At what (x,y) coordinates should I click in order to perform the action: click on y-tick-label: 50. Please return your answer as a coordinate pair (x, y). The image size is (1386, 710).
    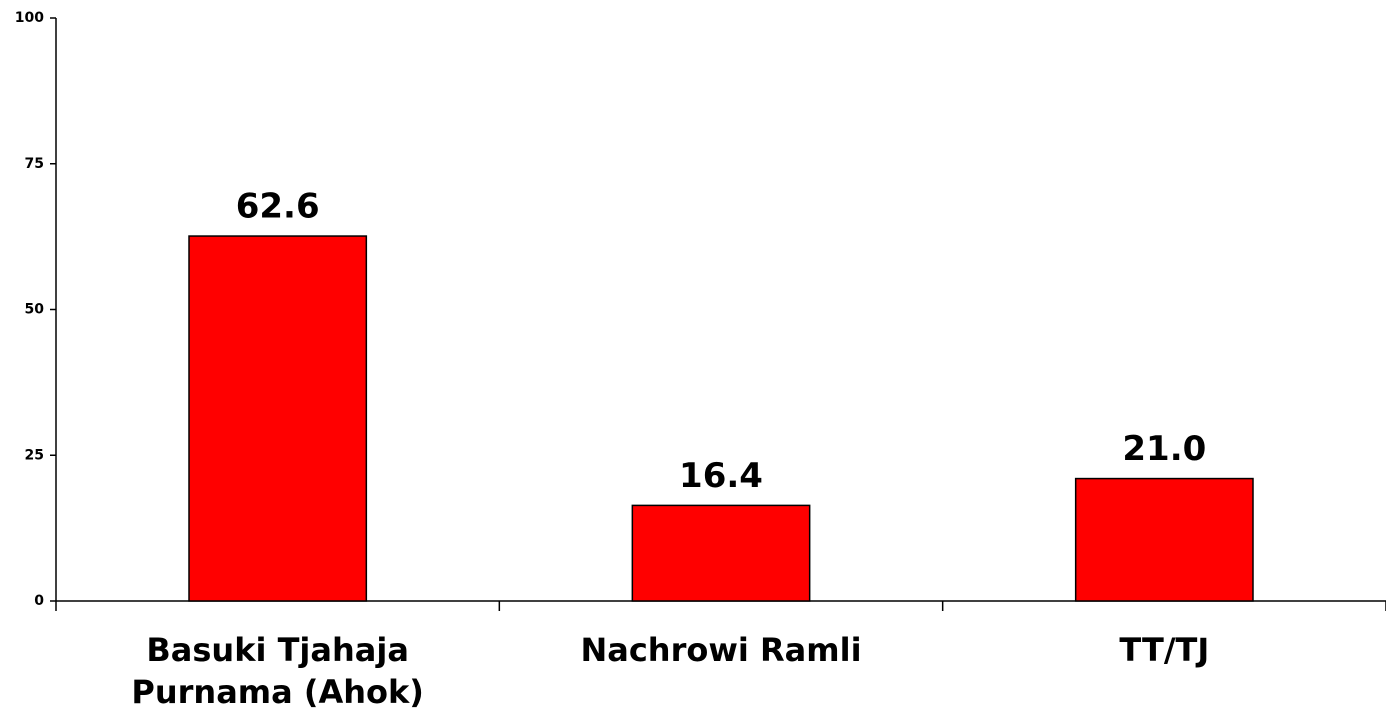
    Looking at the image, I should click on (35, 310).